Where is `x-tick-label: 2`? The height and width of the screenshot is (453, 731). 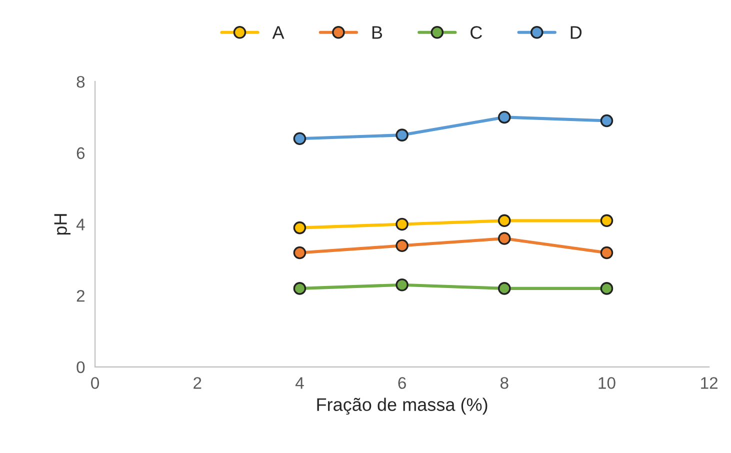
x-tick-label: 2 is located at coordinates (198, 383).